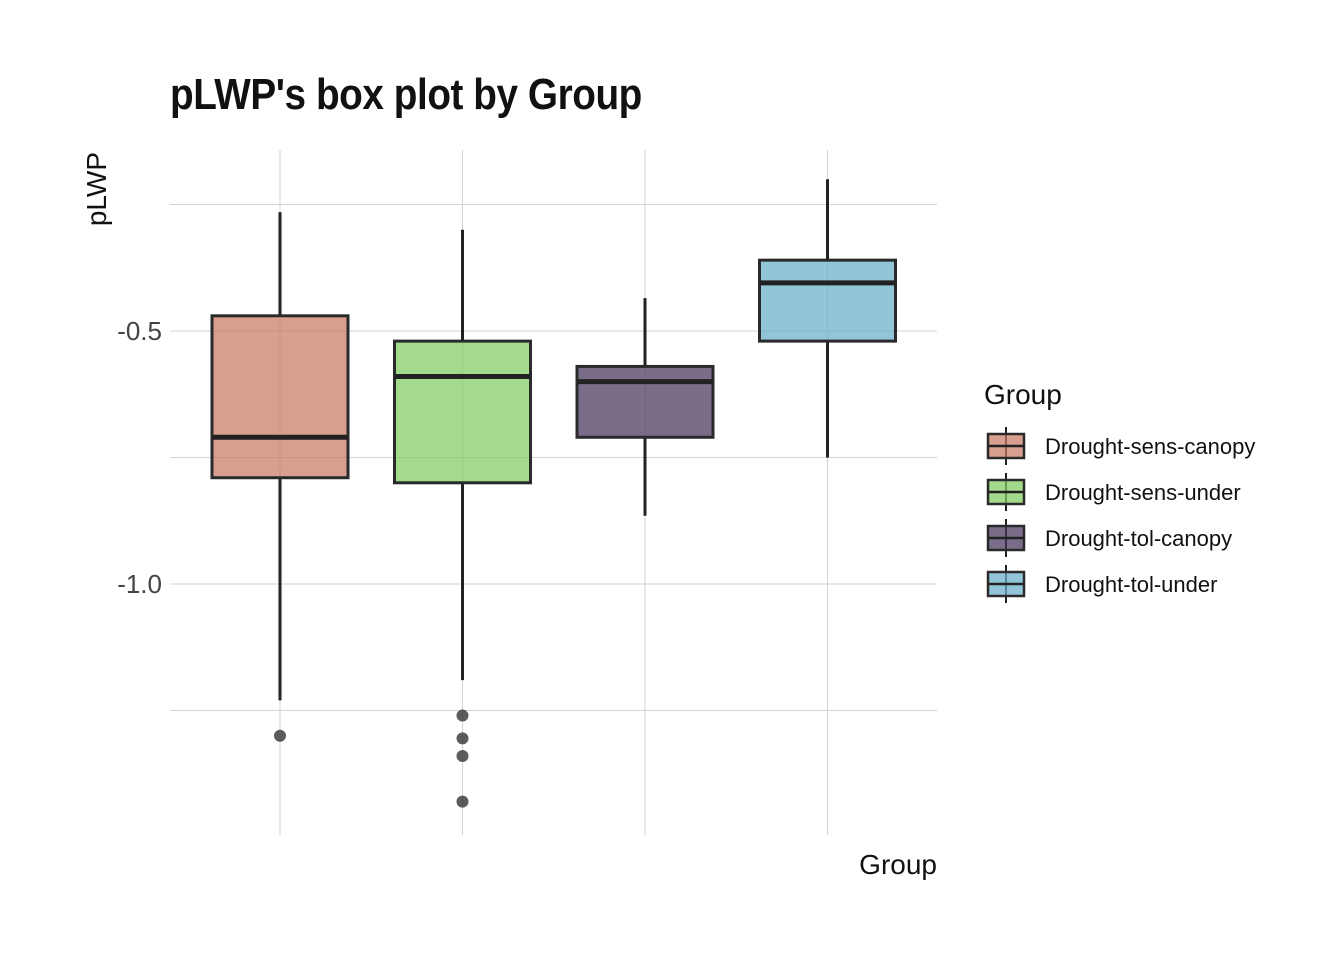  Describe the element at coordinates (898, 864) in the screenshot. I see `x-axis-title: Group` at that location.